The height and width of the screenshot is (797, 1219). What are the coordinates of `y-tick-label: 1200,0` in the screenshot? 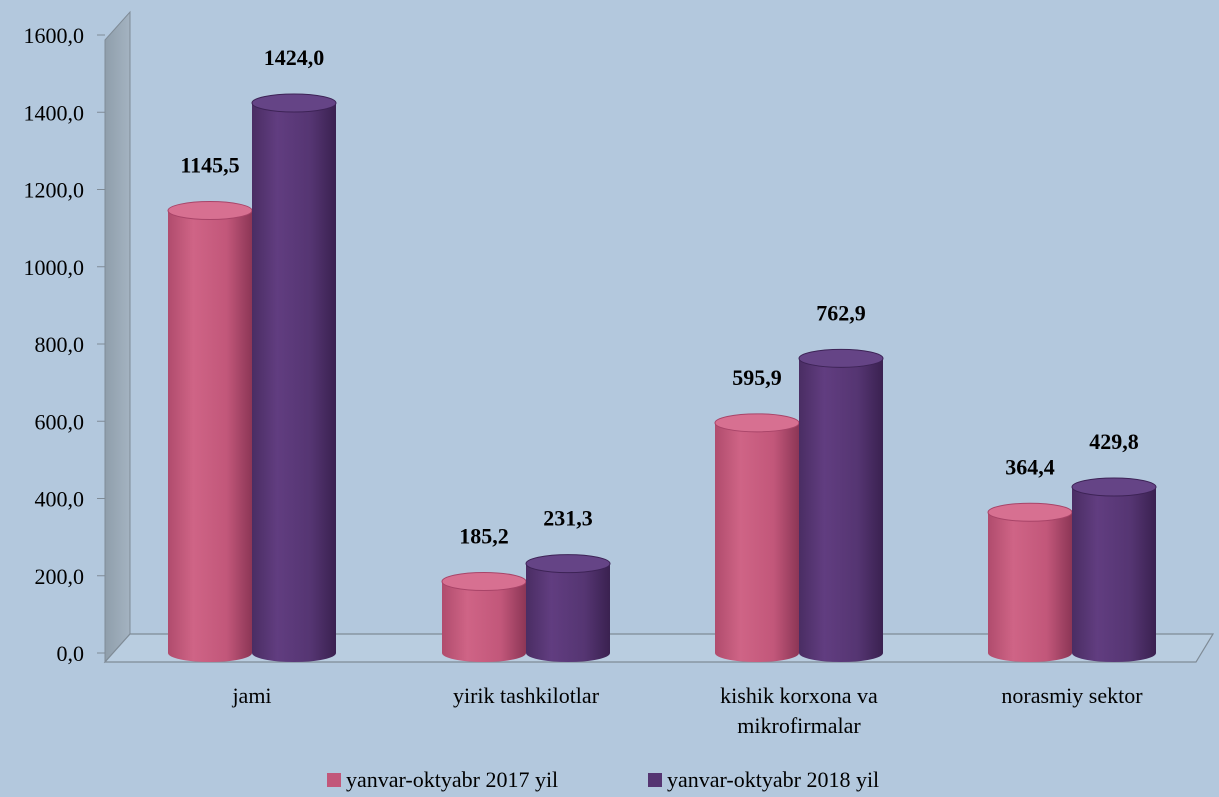 It's located at (54, 190).